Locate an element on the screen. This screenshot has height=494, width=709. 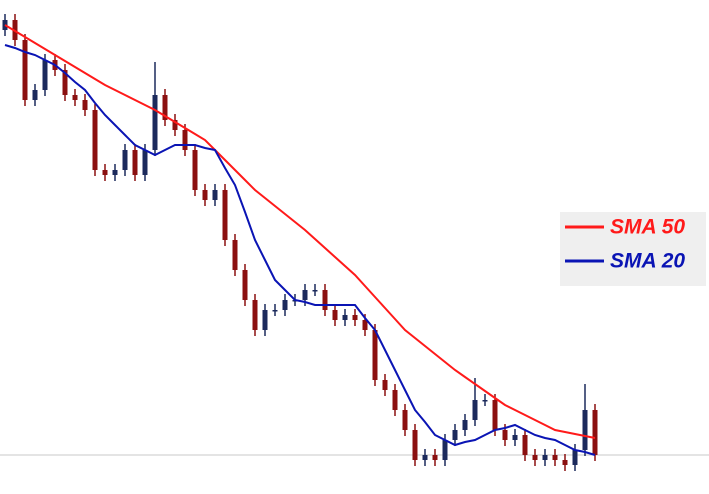
legend-box is located at coordinates (633, 249).